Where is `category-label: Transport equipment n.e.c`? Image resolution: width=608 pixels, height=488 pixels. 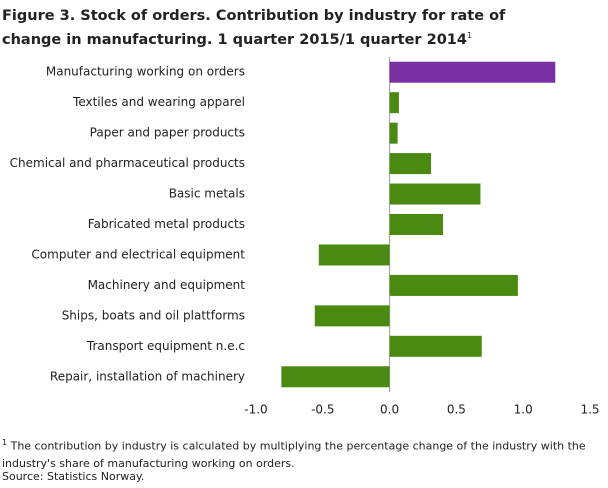
category-label: Transport equipment n.e.c is located at coordinates (165, 346).